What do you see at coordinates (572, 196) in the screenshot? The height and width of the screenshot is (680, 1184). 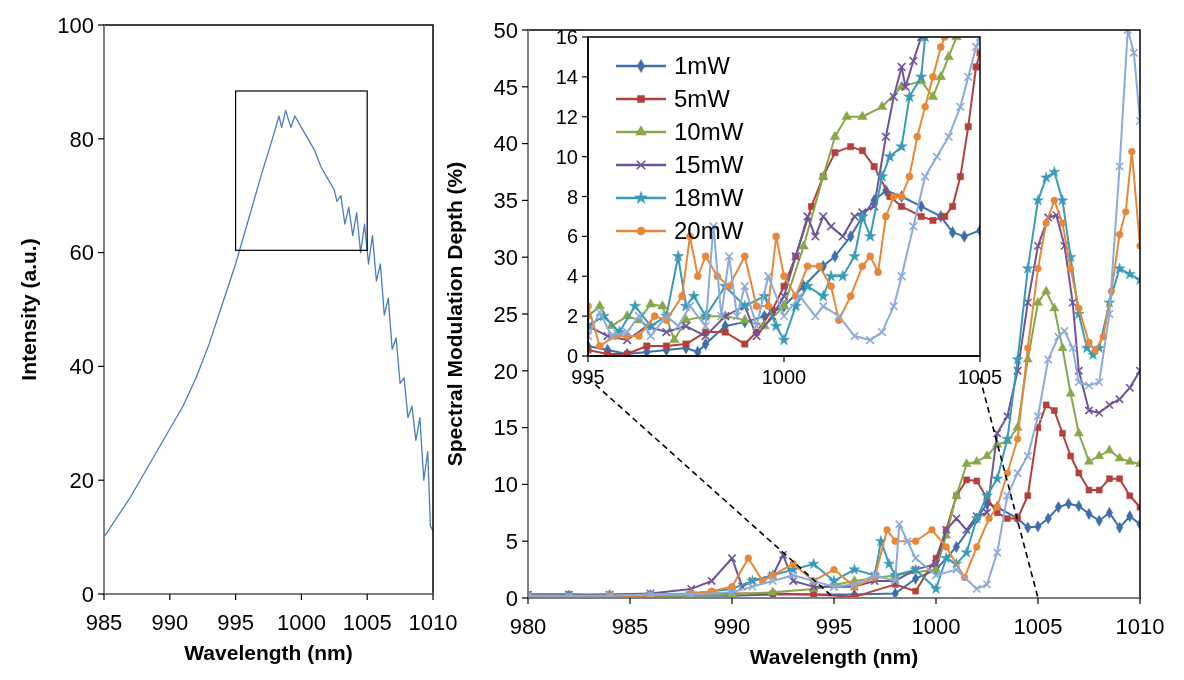 I see `y-tick-label: 8` at bounding box center [572, 196].